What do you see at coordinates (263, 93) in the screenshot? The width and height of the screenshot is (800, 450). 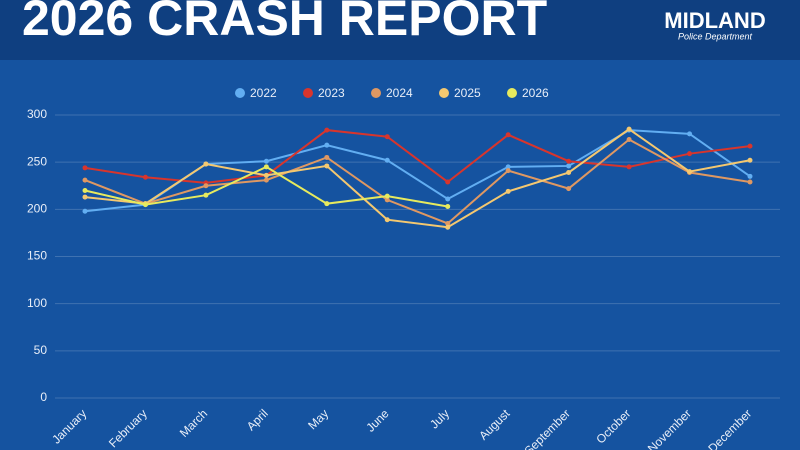 I see `legend-label: 2022` at bounding box center [263, 93].